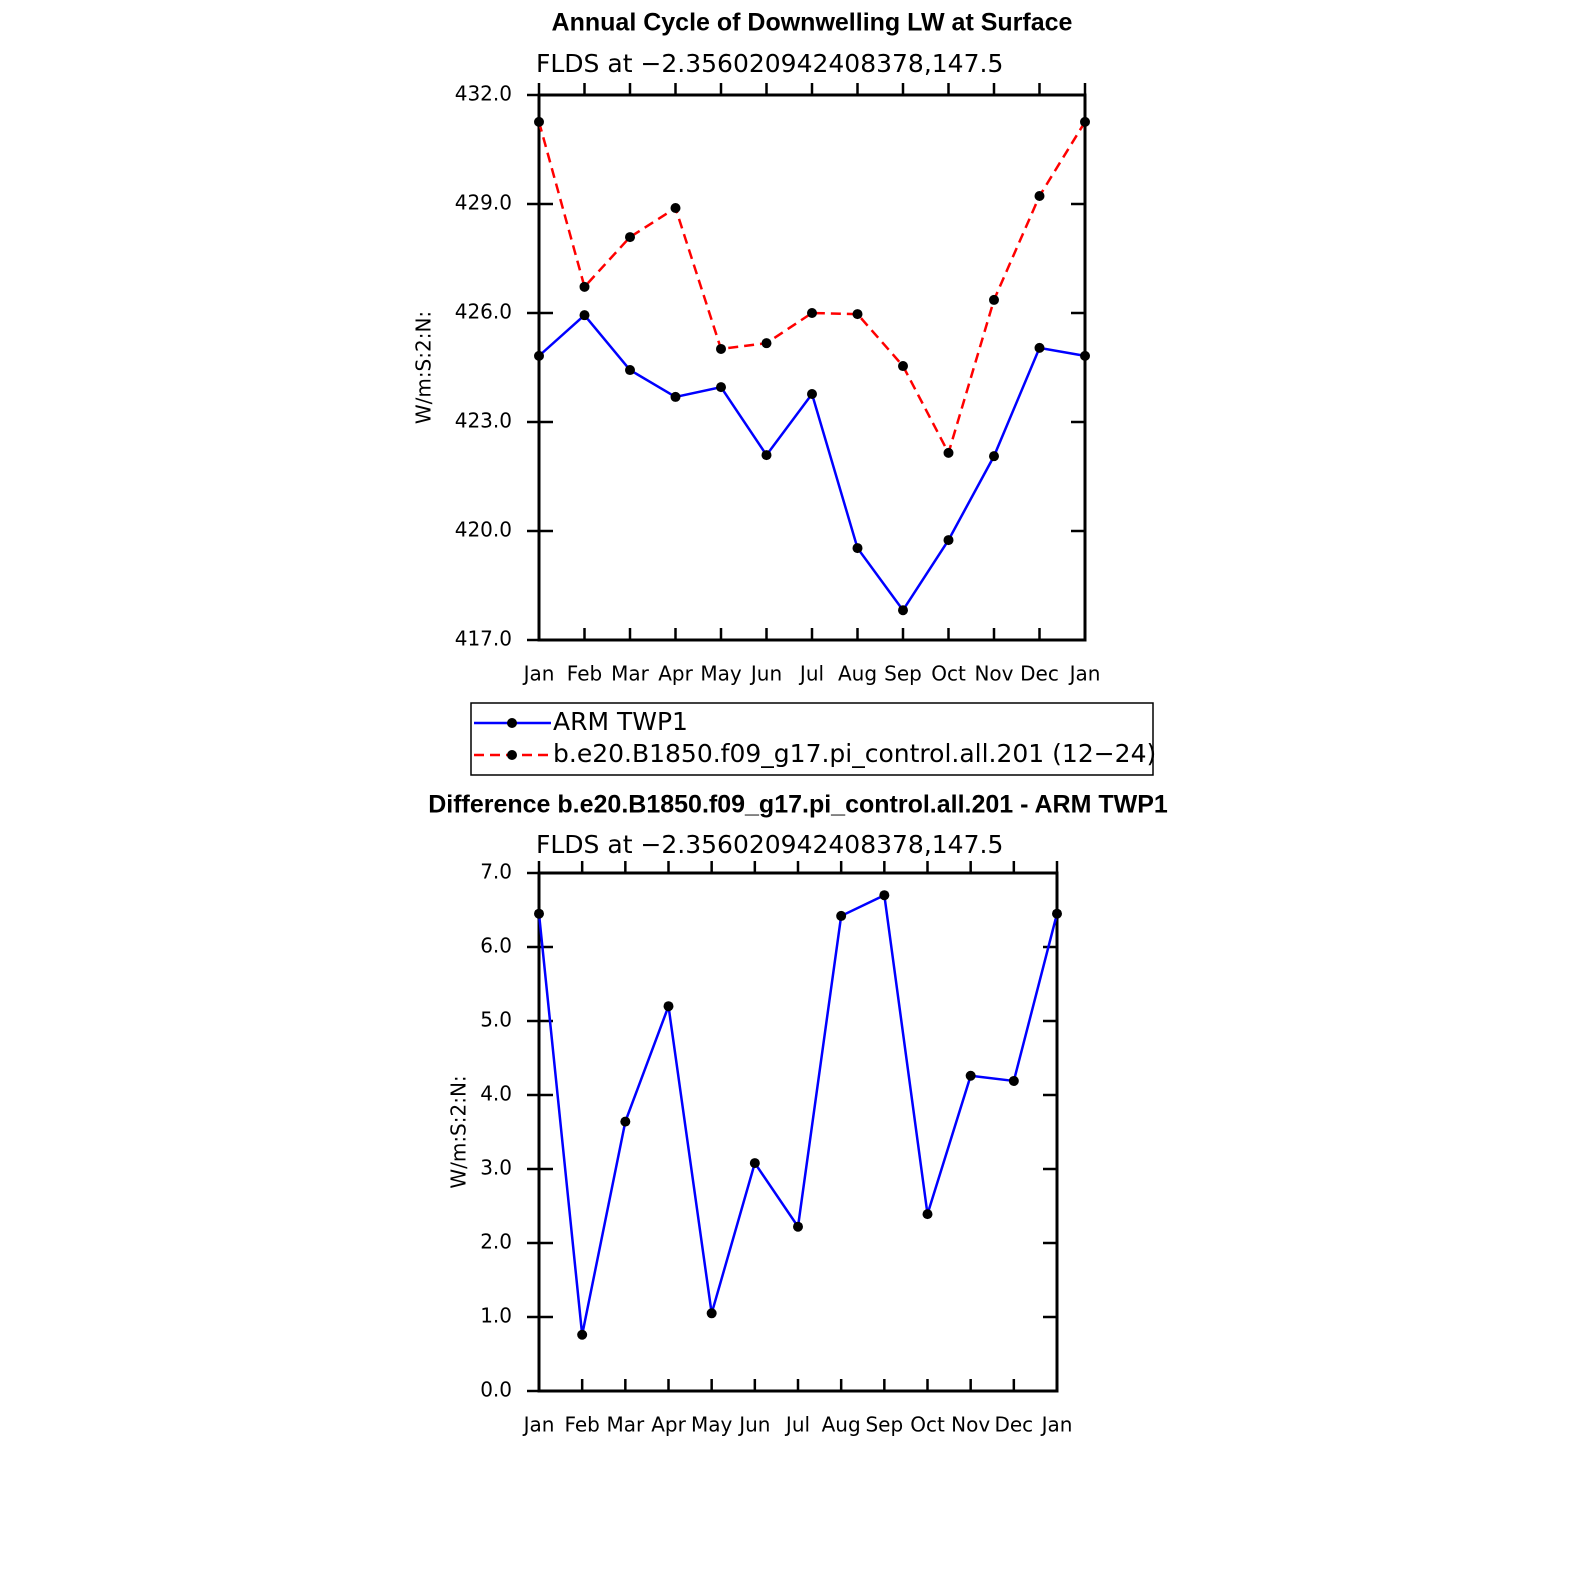 The width and height of the screenshot is (1574, 1574). Describe the element at coordinates (483, 94) in the screenshot. I see `y-tick-label: 432.0` at that location.